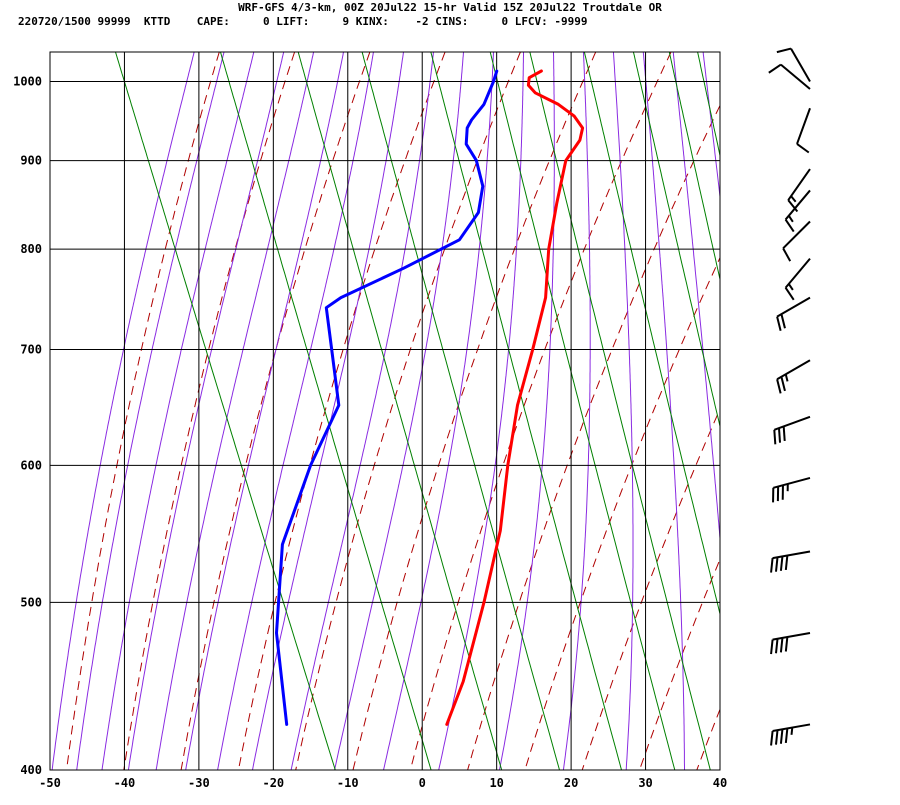 The image size is (900, 805). Describe the element at coordinates (348, 783) in the screenshot. I see `x-tick-label: -10` at that location.